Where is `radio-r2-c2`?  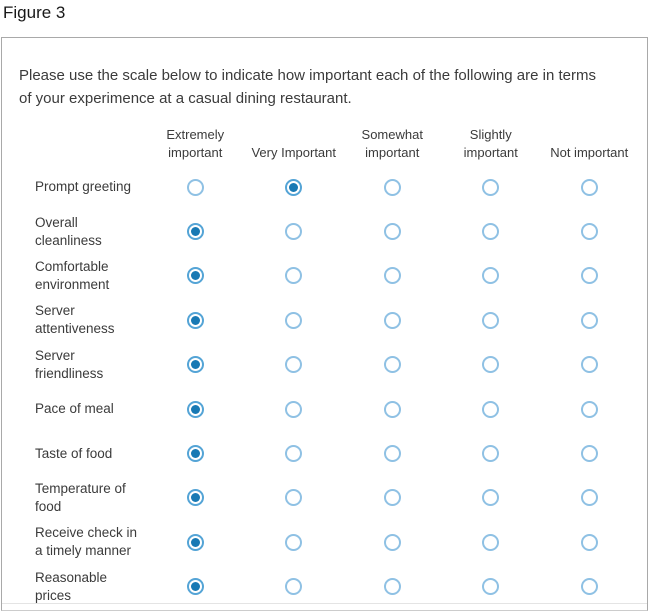
radio-r2-c2 is located at coordinates (294, 232).